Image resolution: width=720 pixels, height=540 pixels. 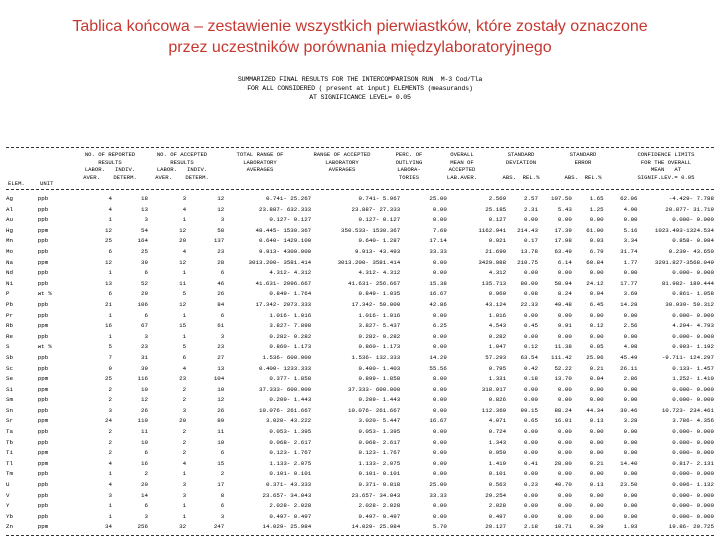 I want to click on cell-el: Pb, so click(x=9, y=304).